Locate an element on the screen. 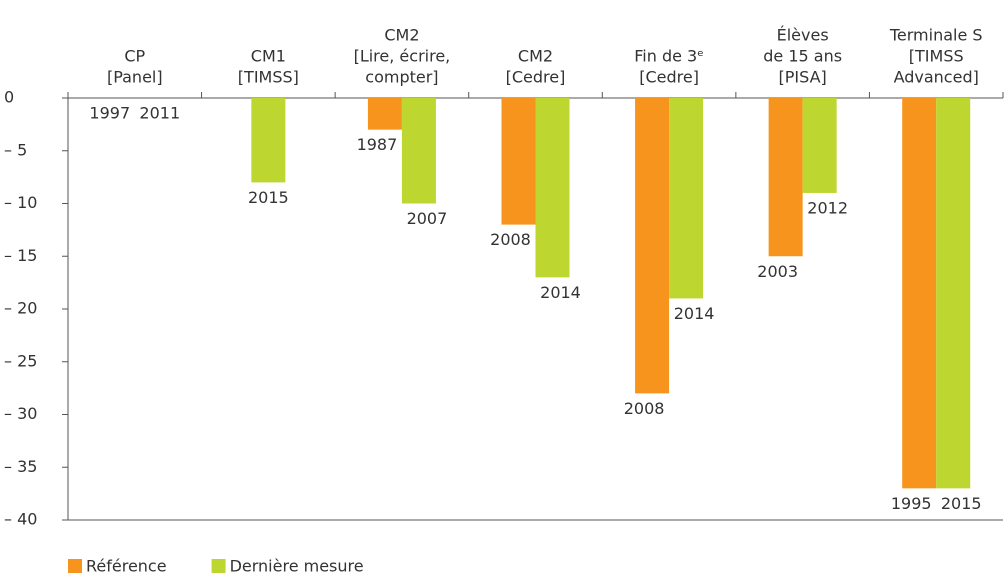 The width and height of the screenshot is (1008, 578). x-tick-label: [TIMSS] is located at coordinates (268, 77).